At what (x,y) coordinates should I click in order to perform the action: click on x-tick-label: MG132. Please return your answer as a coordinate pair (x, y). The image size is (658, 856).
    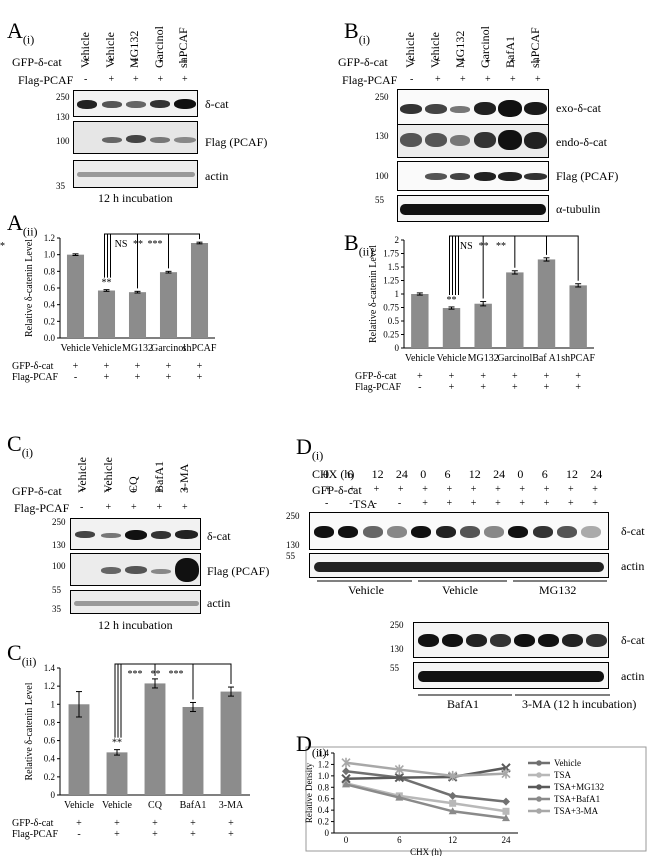
    Looking at the image, I should click on (137, 348).